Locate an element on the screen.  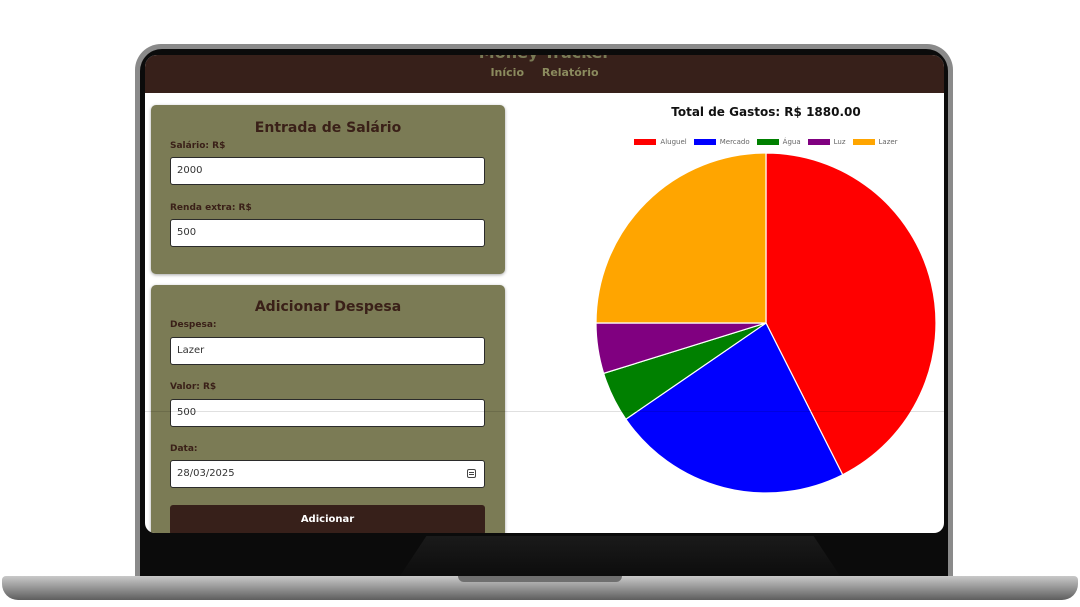
legend-label: Luz is located at coordinates (839, 142).